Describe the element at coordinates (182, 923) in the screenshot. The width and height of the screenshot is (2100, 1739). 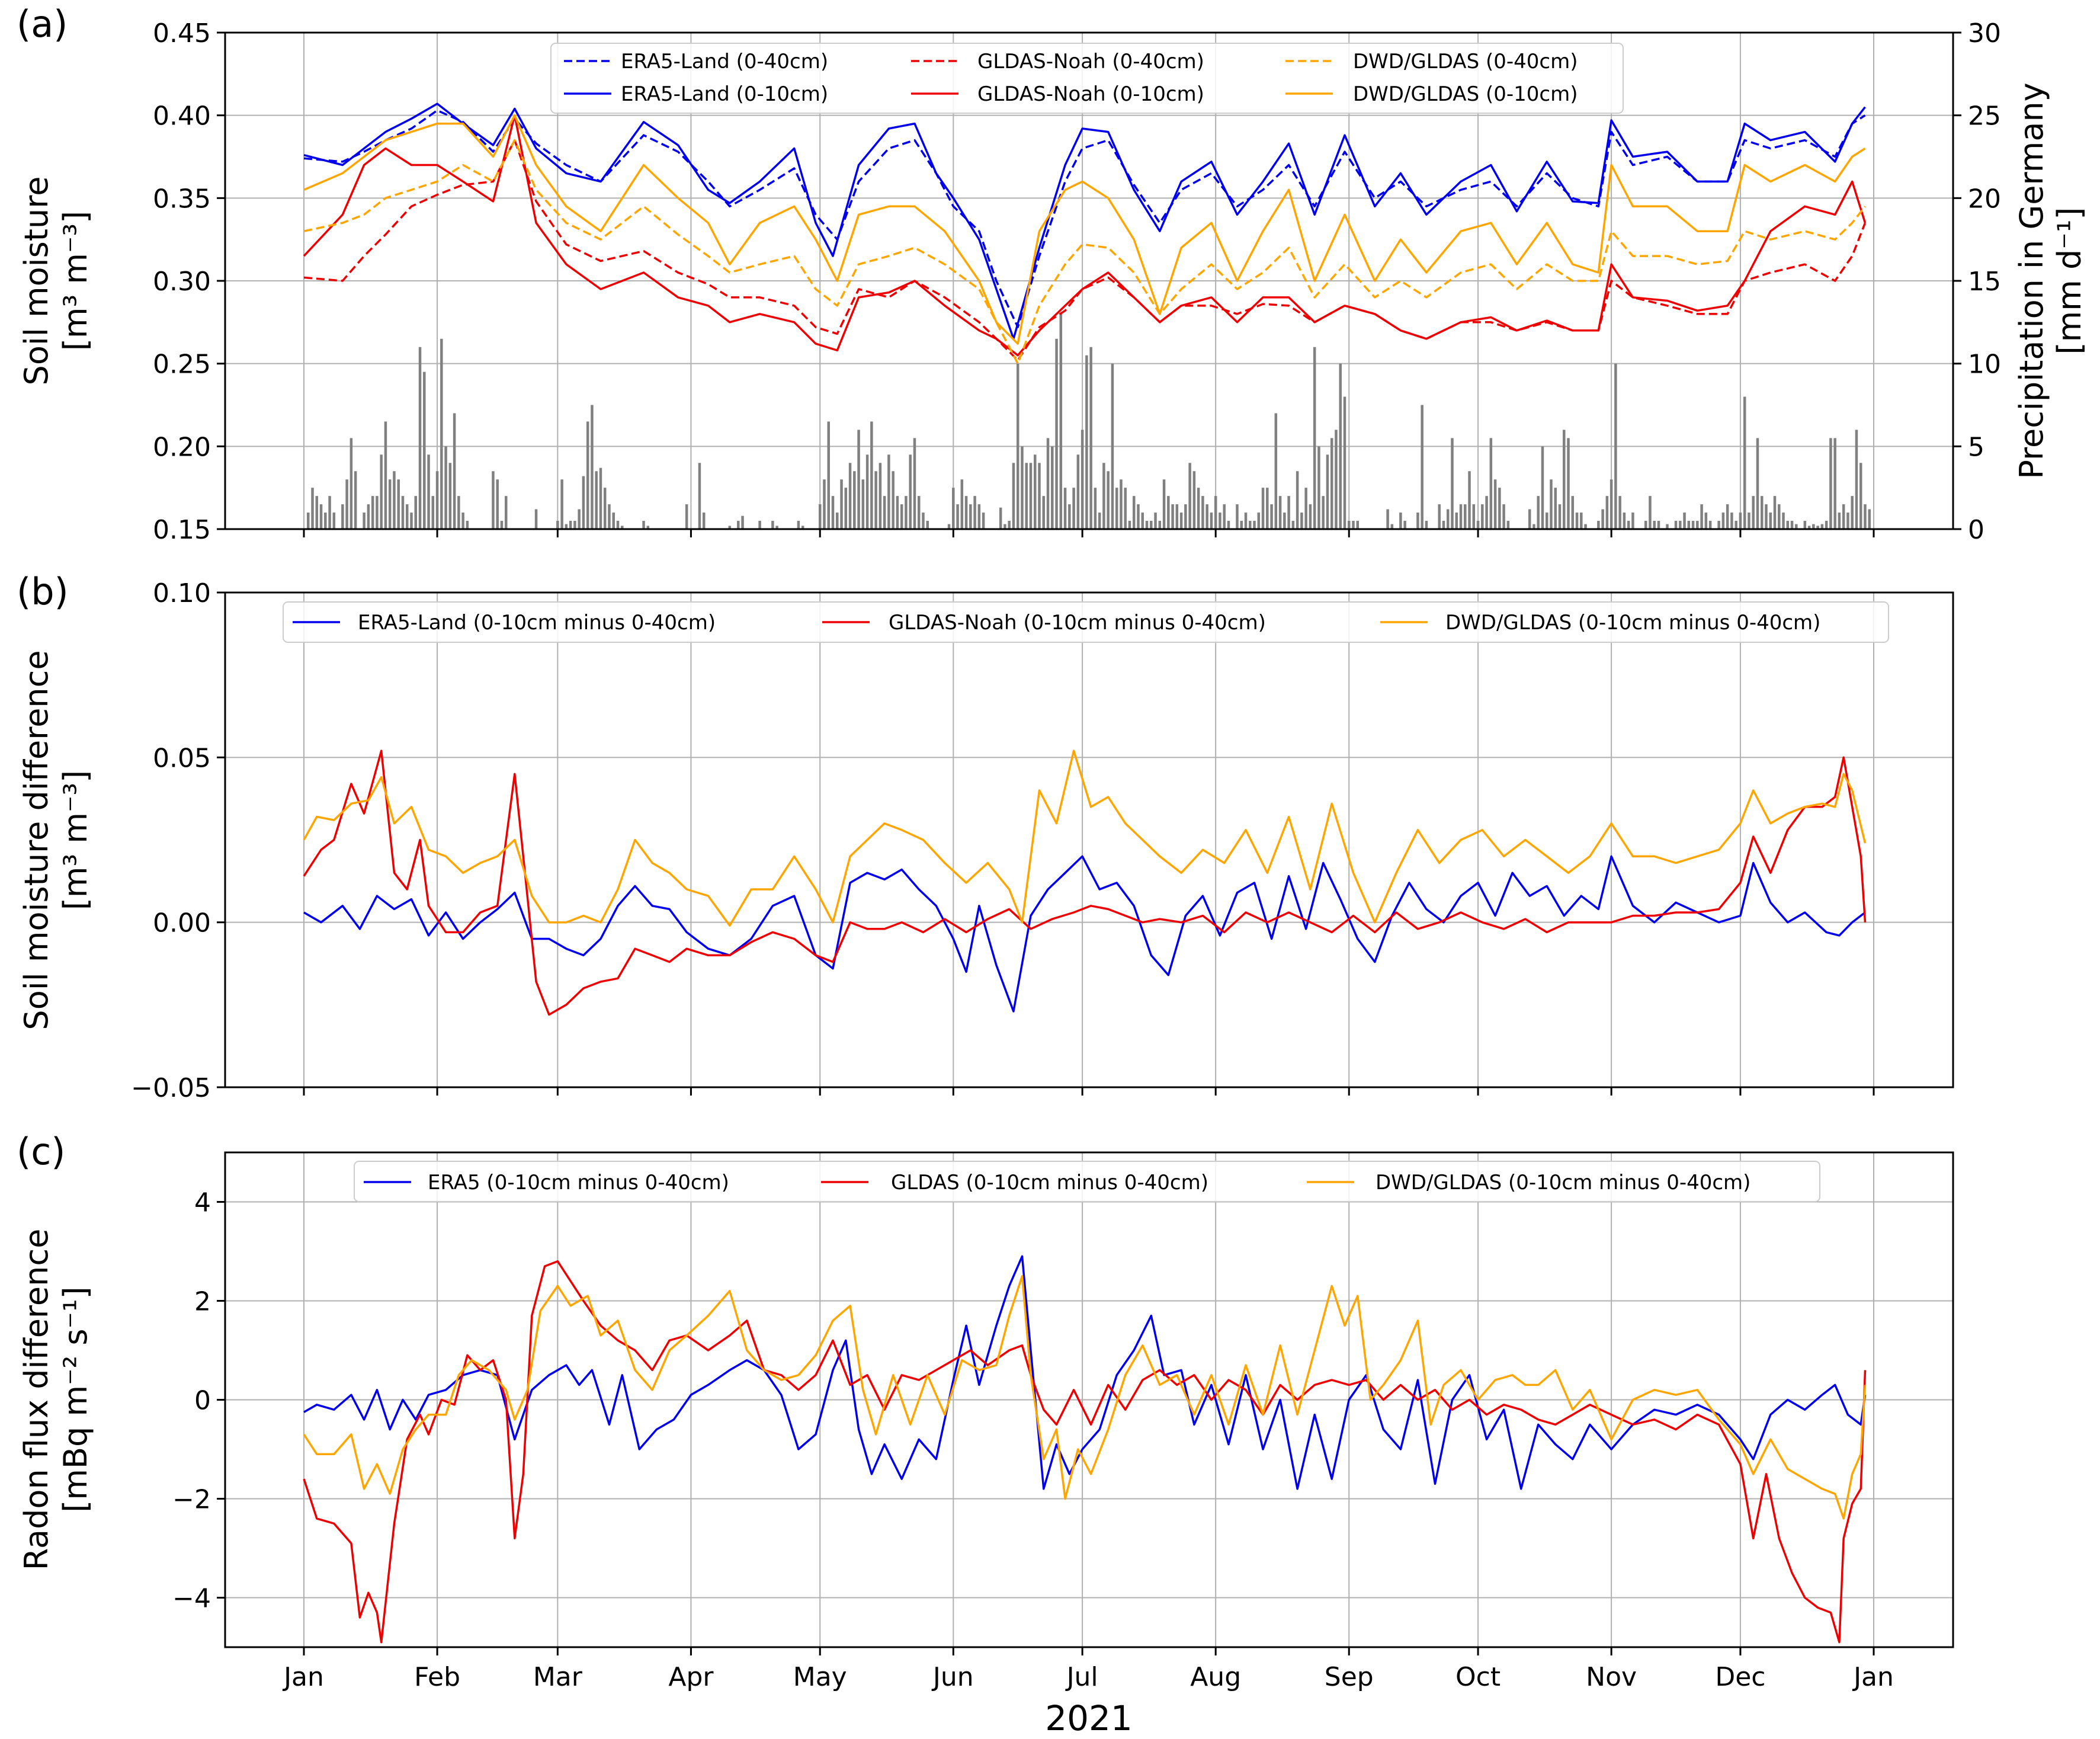
I see `y-tick-label: 0.00` at that location.